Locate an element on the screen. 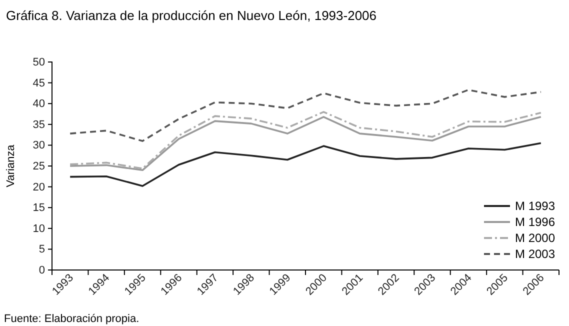 This screenshot has height=326, width=569. y-tick-label: 0 is located at coordinates (41, 270).